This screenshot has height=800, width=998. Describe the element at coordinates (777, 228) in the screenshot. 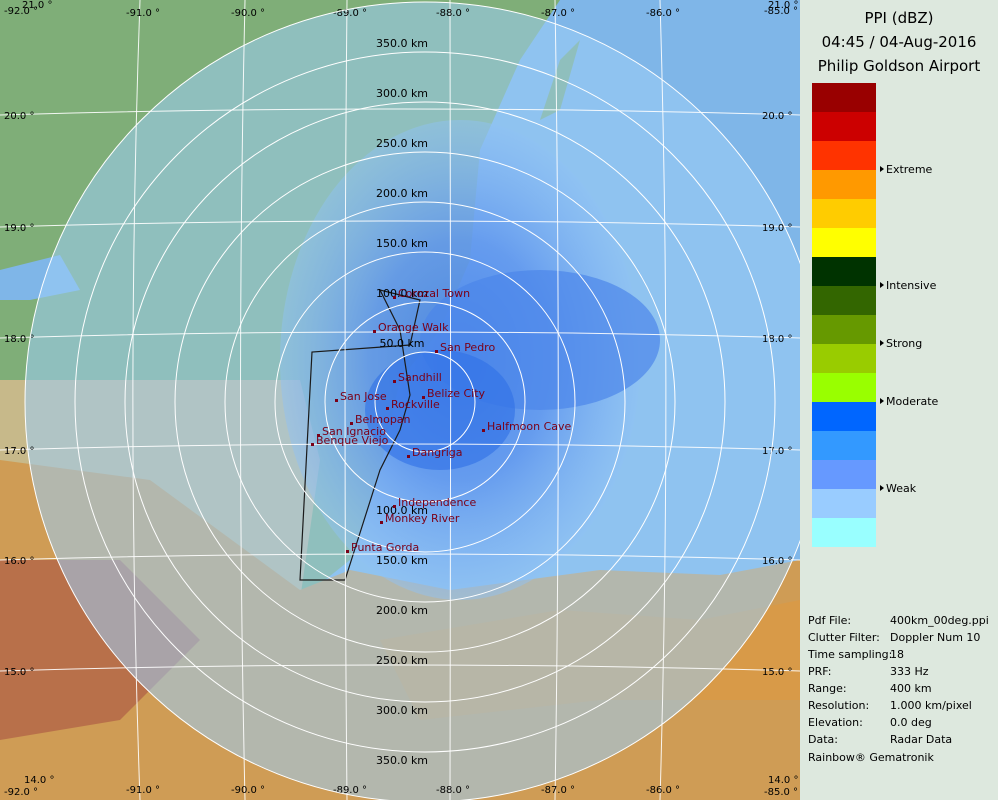

I see `latitude-label: 19.0 °` at that location.